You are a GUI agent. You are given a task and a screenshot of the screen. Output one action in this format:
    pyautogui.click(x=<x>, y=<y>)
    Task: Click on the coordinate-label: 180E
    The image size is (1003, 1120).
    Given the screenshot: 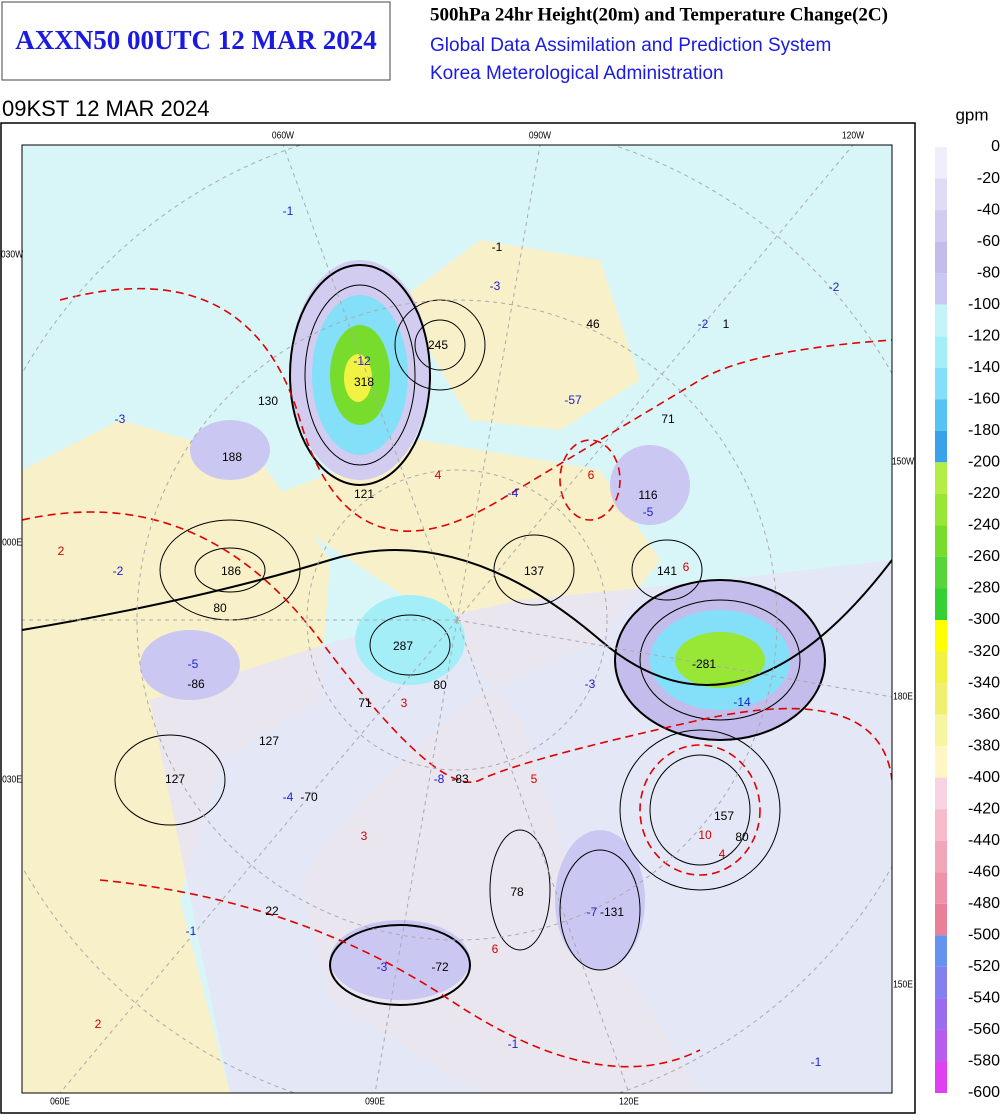 What is the action you would take?
    pyautogui.click(x=903, y=696)
    